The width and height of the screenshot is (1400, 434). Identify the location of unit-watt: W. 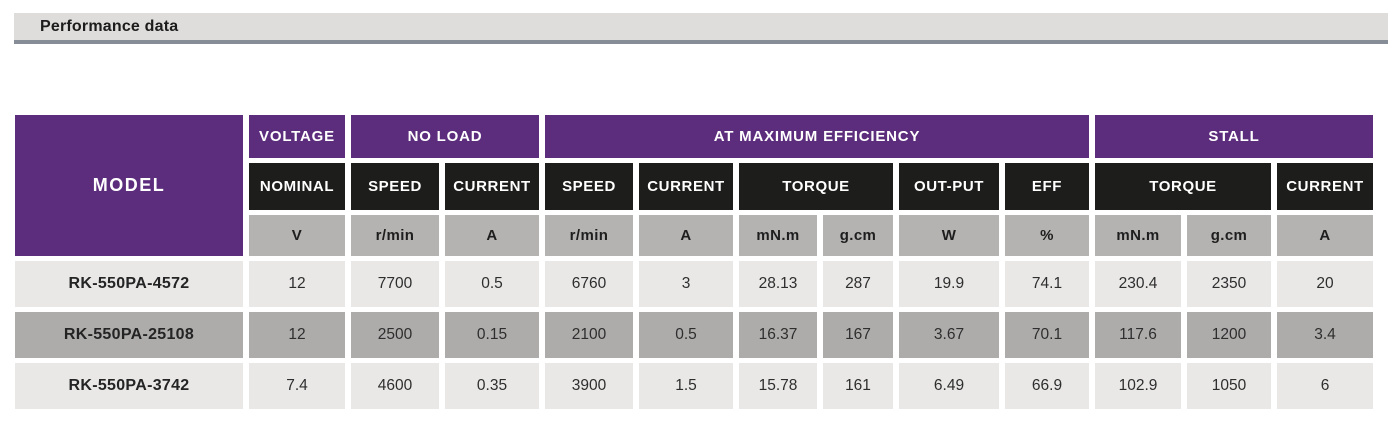
(949, 235).